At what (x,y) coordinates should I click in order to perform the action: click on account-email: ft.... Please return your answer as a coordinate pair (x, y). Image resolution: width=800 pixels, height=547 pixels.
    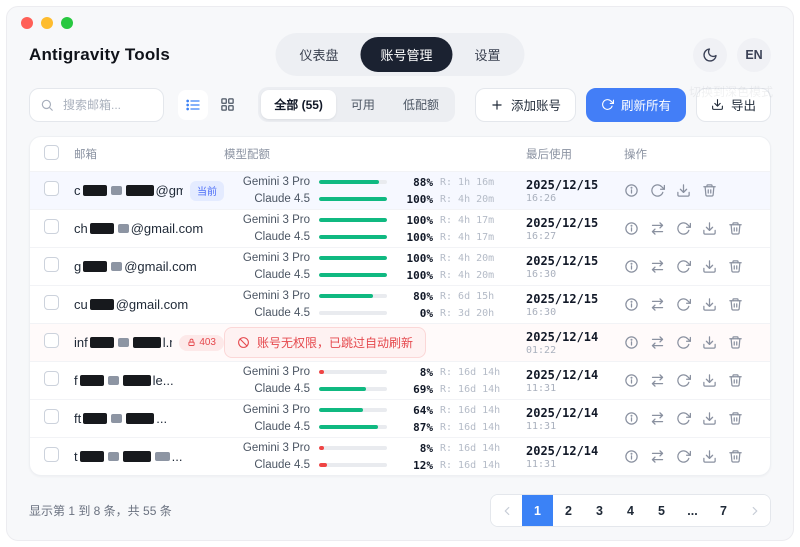
    Looking at the image, I should click on (121, 418).